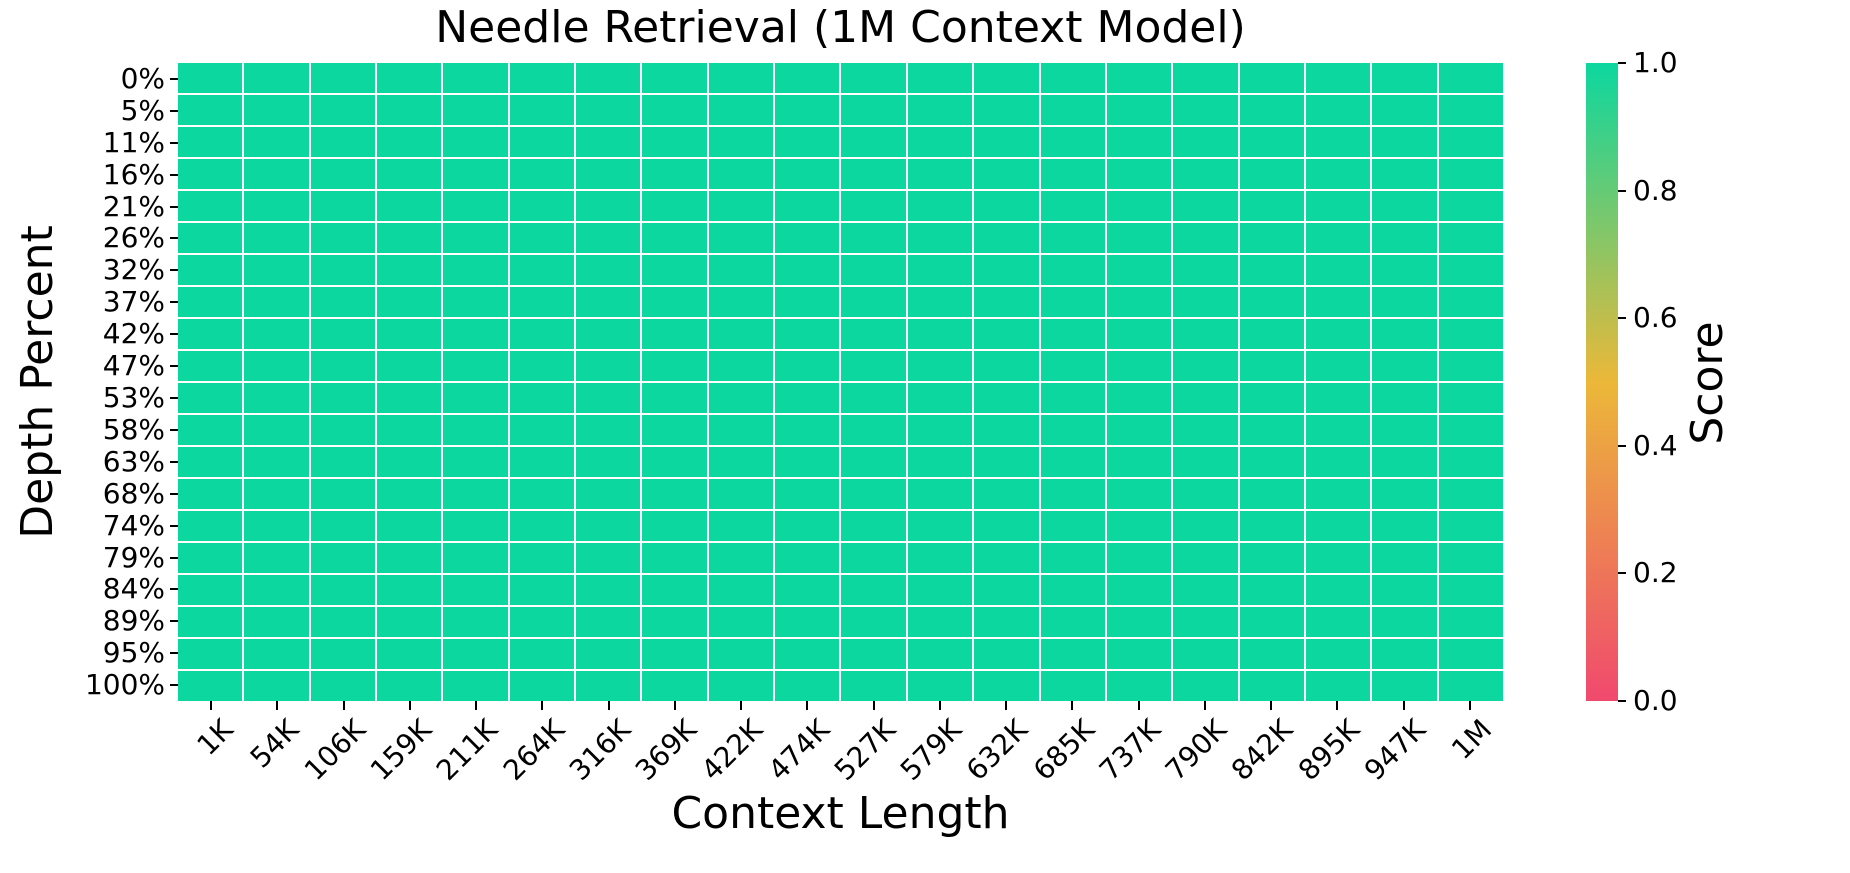  Describe the element at coordinates (89, 175) in the screenshot. I see `y-tick: 16%` at that location.